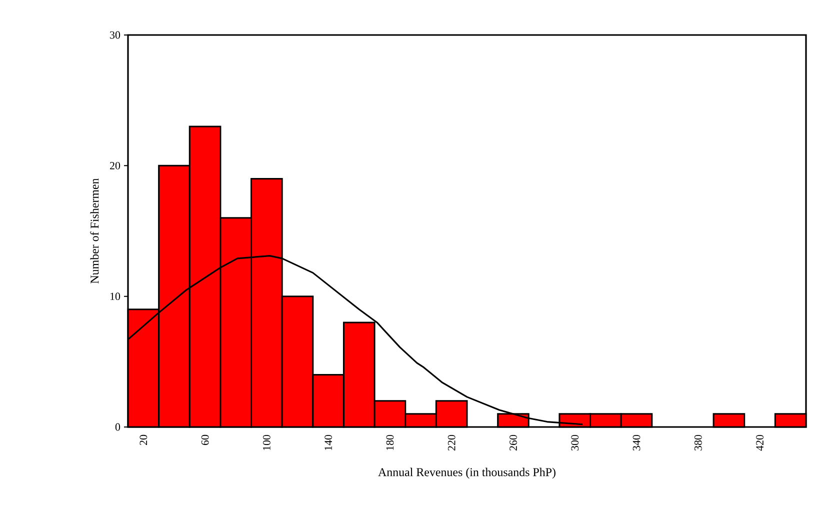  What do you see at coordinates (698, 442) in the screenshot?
I see `x-tick-label: 380` at bounding box center [698, 442].